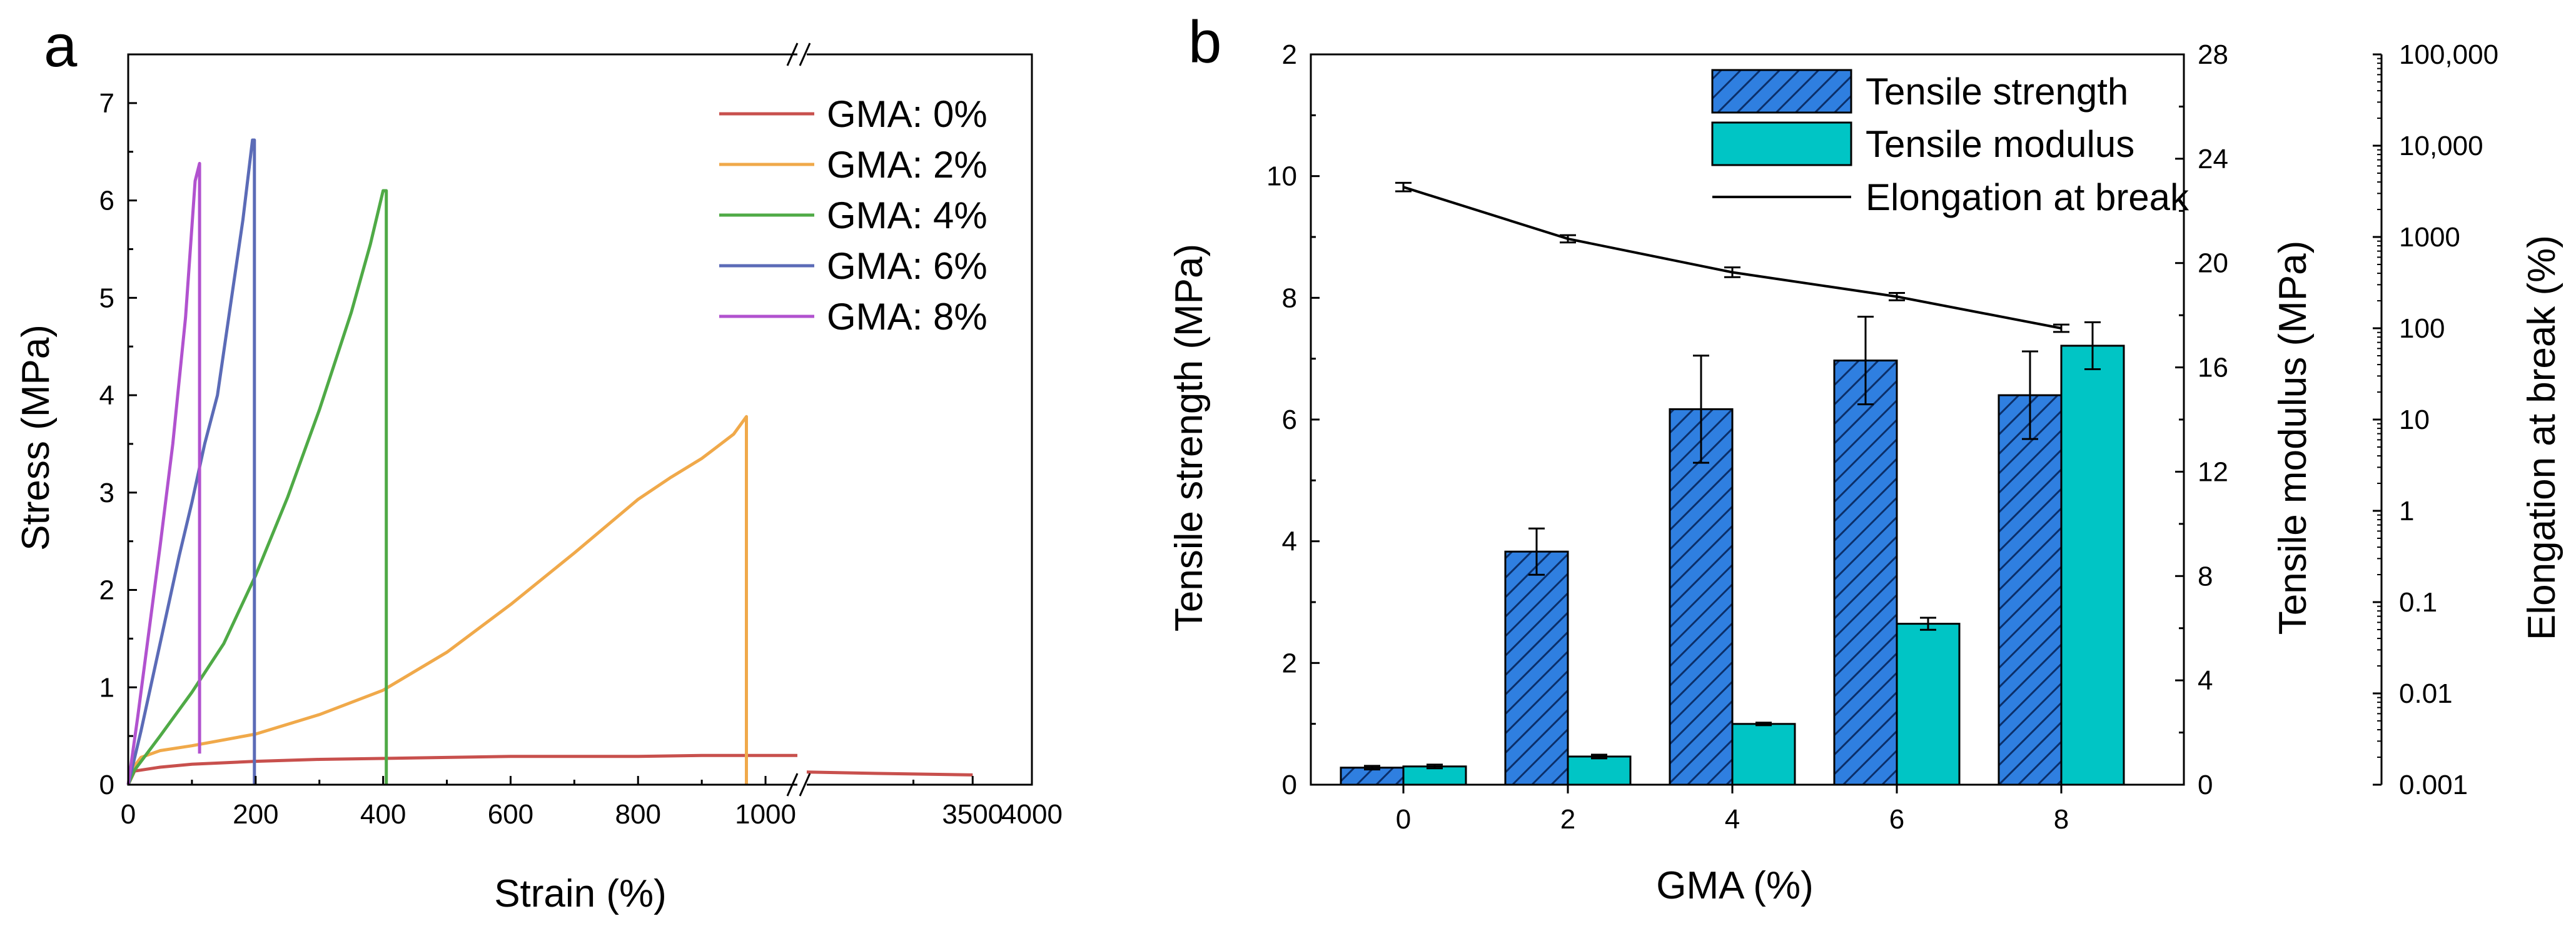 This screenshot has width=2576, height=926. I want to click on panel-a-x-tick-label: 4000, so click(1032, 814).